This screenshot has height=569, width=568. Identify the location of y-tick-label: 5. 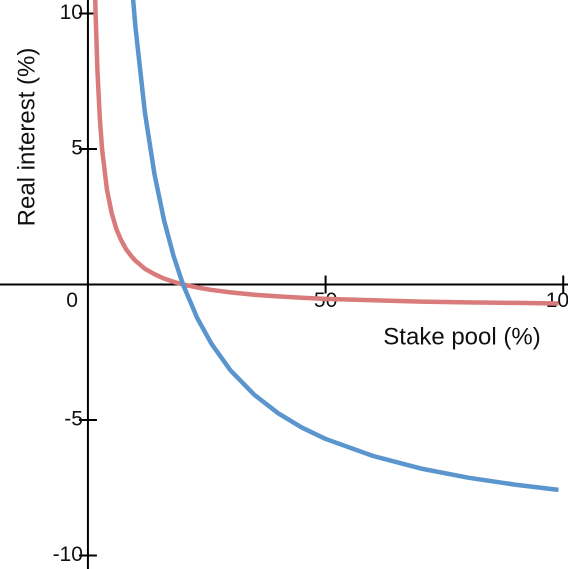
(77, 148).